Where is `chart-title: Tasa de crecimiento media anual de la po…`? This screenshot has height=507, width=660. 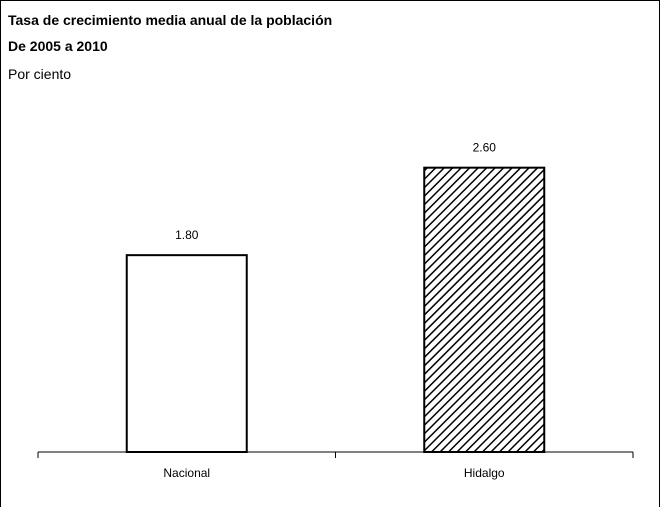
chart-title: Tasa de crecimiento media anual de la po… is located at coordinates (170, 20).